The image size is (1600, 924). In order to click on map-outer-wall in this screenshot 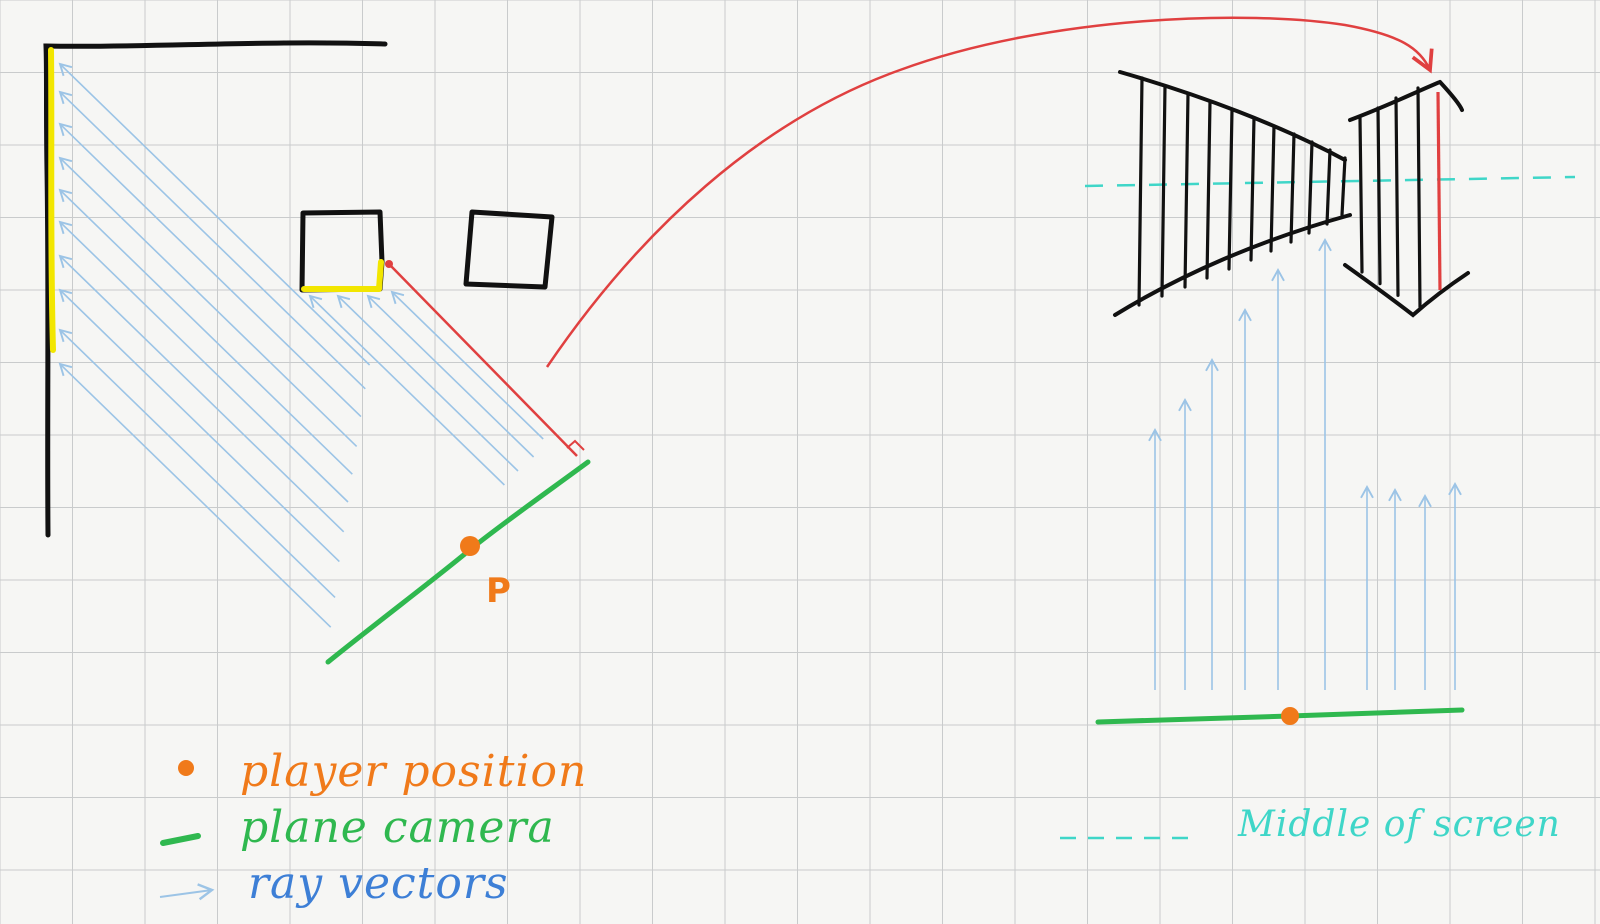, I will do `click(215, 289)`.